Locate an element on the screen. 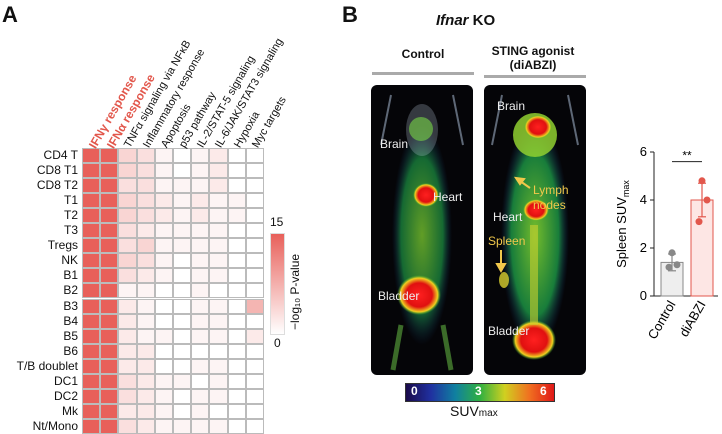  x-tick-label: diABZI is located at coordinates (692, 318).